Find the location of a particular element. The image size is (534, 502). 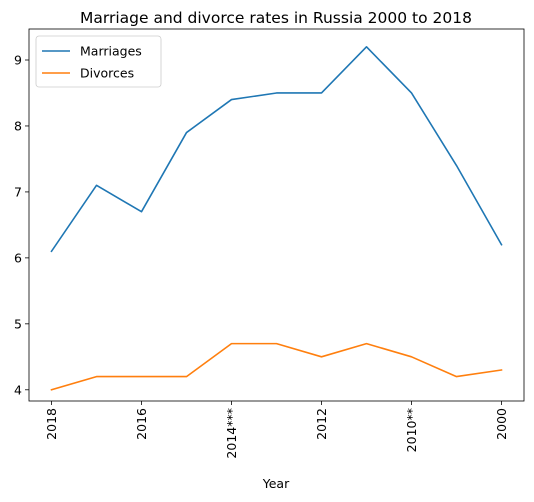

x-tick-label: 2010** is located at coordinates (411, 430).